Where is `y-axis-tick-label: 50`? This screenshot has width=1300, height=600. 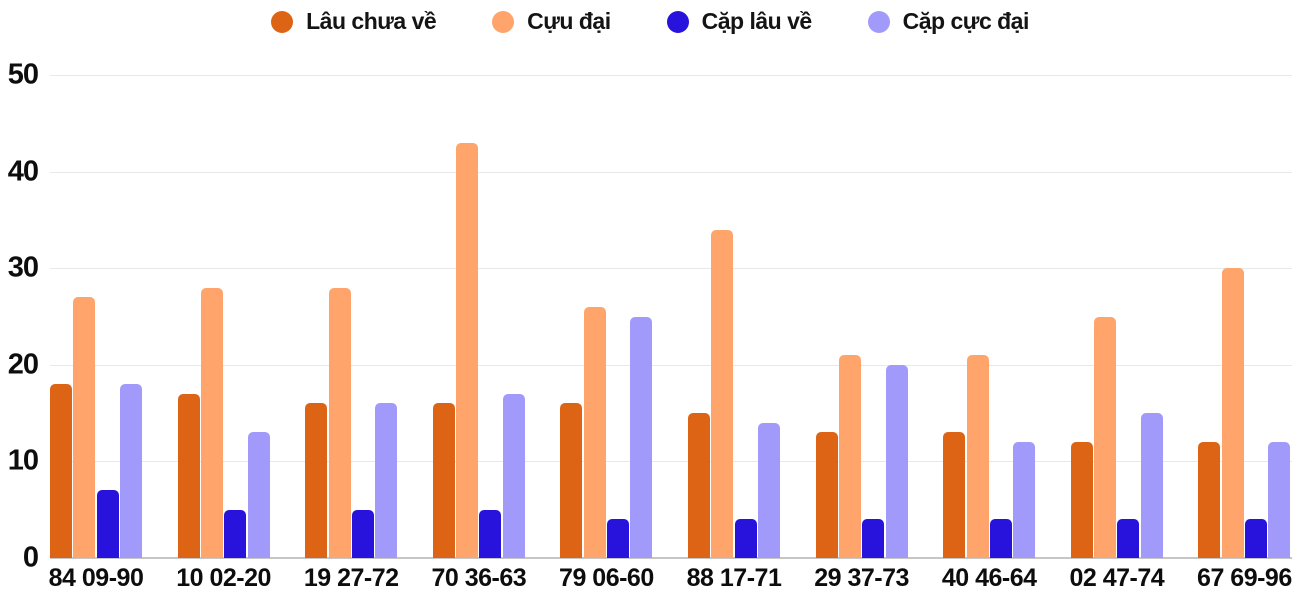
y-axis-tick-label: 50 is located at coordinates (23, 74).